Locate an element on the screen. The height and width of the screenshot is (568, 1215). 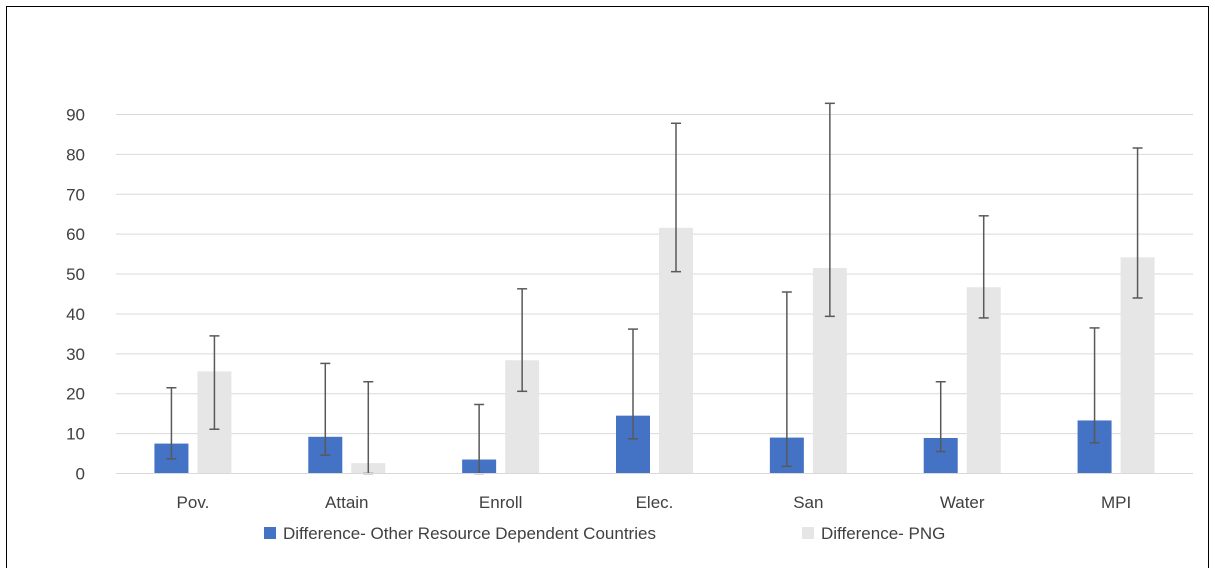
y-tick-label: 90 is located at coordinates (75, 115).